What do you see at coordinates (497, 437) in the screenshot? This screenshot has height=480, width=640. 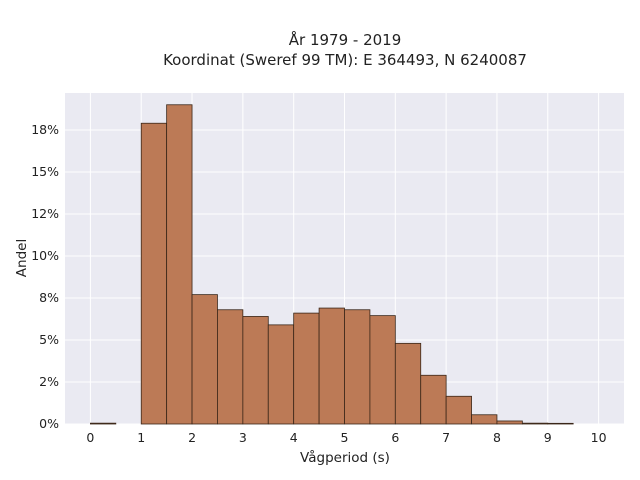 I see `x-tick-label: 8` at bounding box center [497, 437].